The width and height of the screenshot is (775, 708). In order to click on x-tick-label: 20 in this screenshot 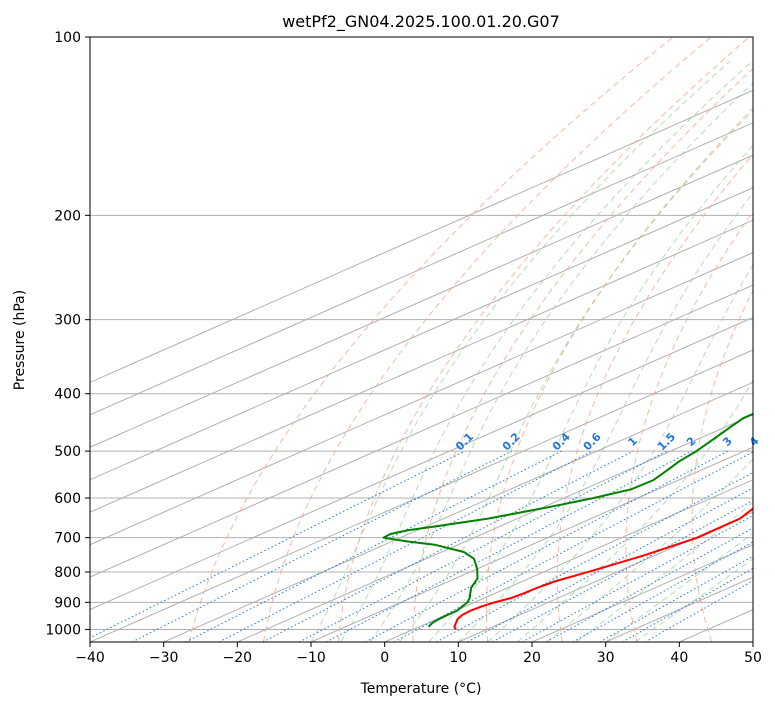, I will do `click(532, 658)`.